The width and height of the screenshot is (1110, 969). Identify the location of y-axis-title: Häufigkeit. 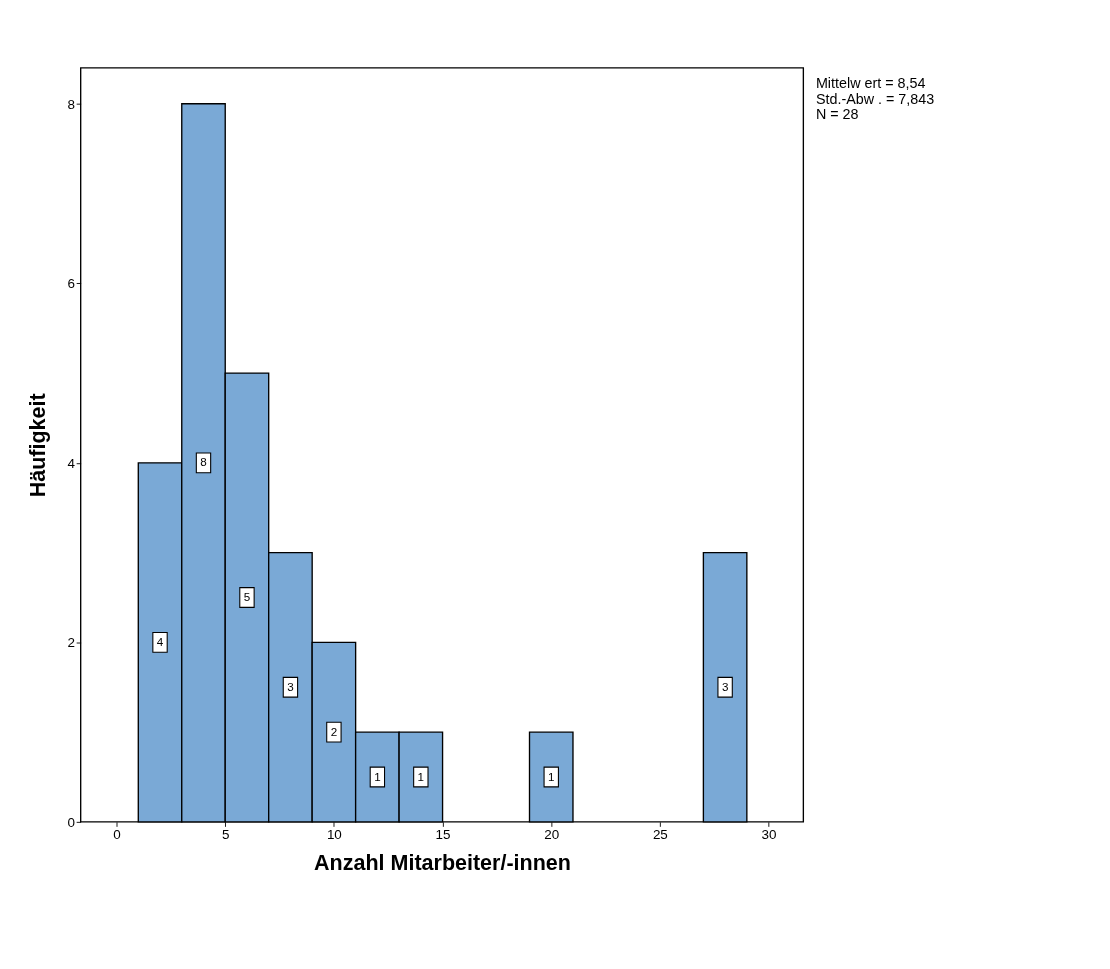
(37, 445).